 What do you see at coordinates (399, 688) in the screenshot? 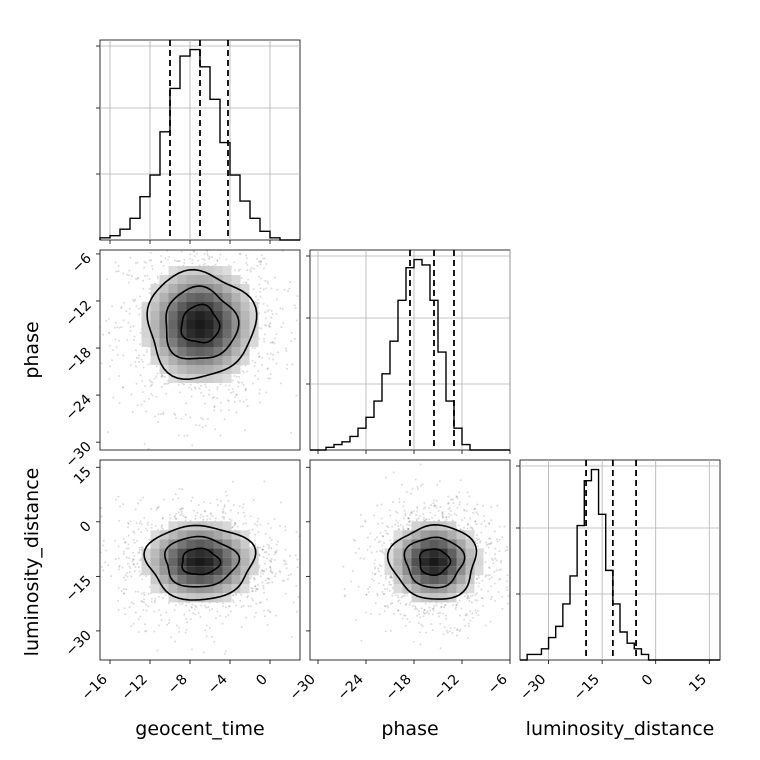
I see `xtick-label: −18` at bounding box center [399, 688].